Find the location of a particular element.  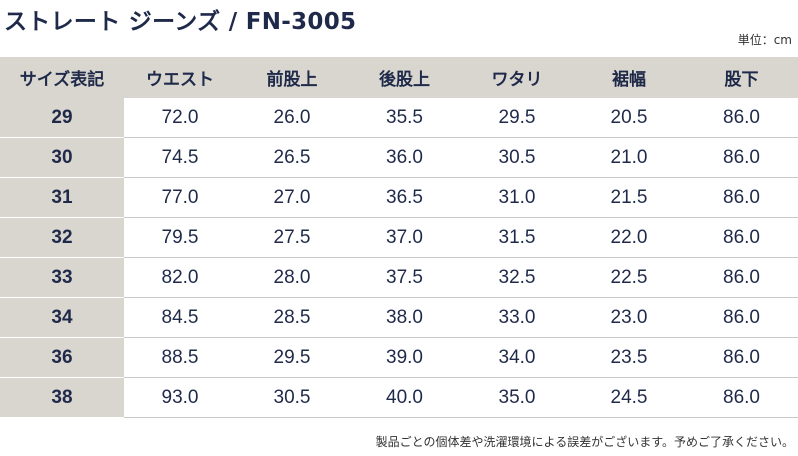

size-cell: 38 is located at coordinates (62, 397).